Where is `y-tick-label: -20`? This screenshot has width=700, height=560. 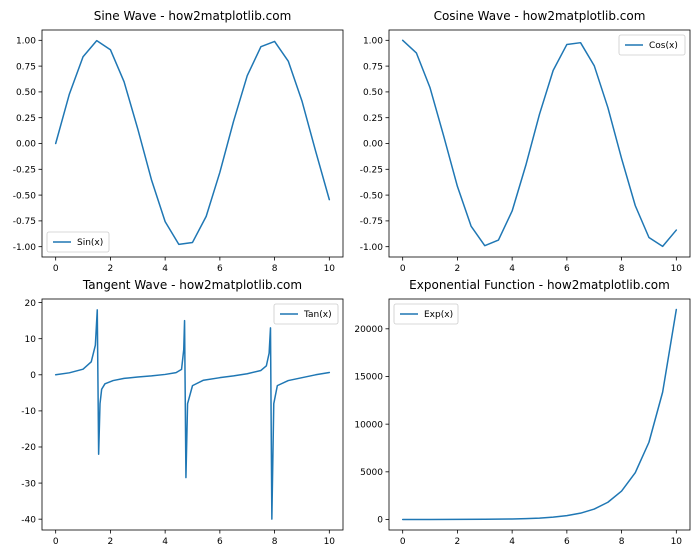
y-tick-label: -20 is located at coordinates (28, 448).